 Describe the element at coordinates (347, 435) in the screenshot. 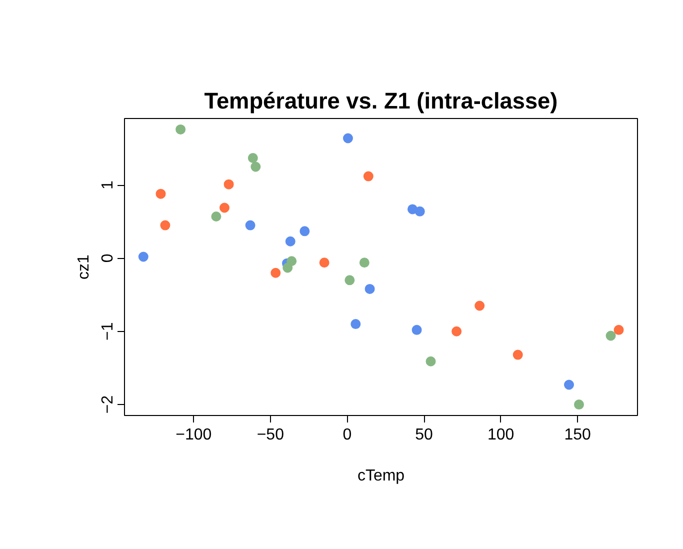

I see `x-tick-label: 0` at that location.